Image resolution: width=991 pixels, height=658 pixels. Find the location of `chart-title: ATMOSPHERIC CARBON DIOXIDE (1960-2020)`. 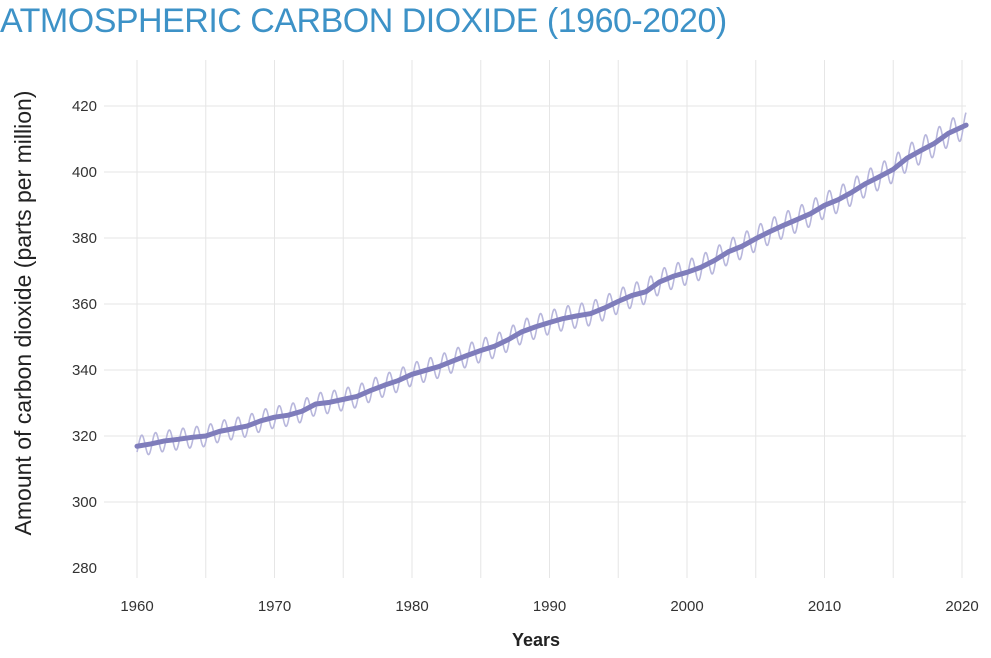

chart-title: ATMOSPHERIC CARBON DIOXIDE (1960-2020) is located at coordinates (363, 21).